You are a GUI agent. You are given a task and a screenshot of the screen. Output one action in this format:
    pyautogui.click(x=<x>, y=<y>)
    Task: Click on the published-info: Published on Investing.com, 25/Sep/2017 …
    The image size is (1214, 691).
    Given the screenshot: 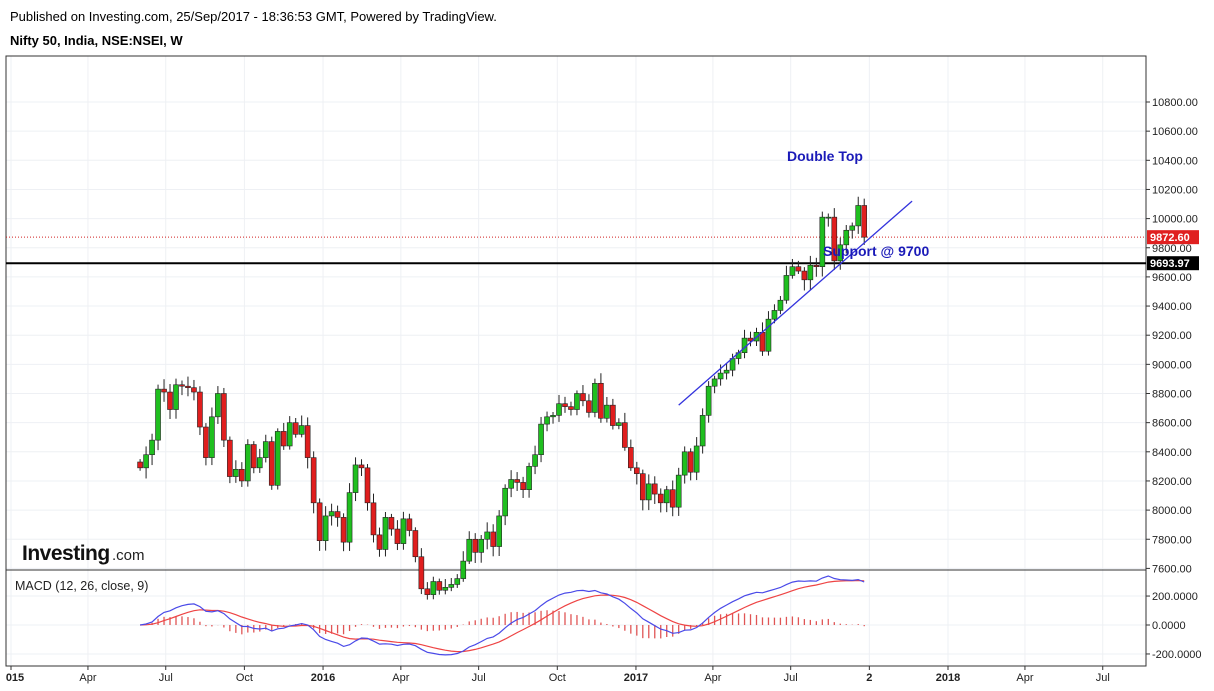 What is the action you would take?
    pyautogui.click(x=253, y=16)
    